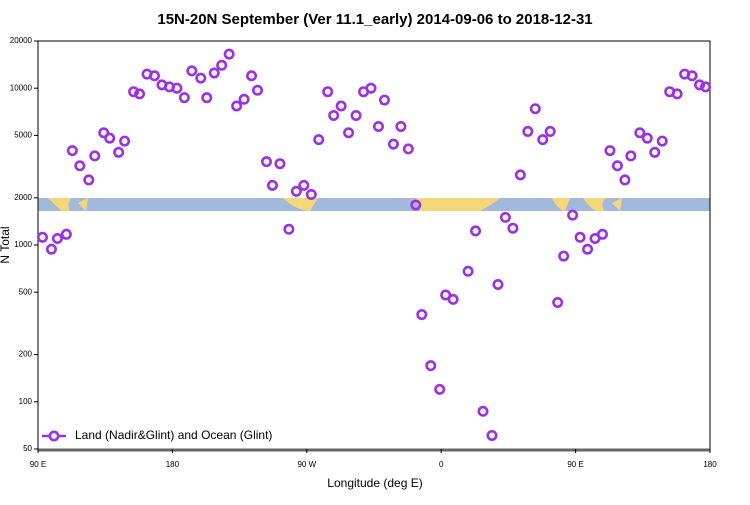 The image size is (750, 505). I want to click on y-tick-label: 100, so click(26, 401).